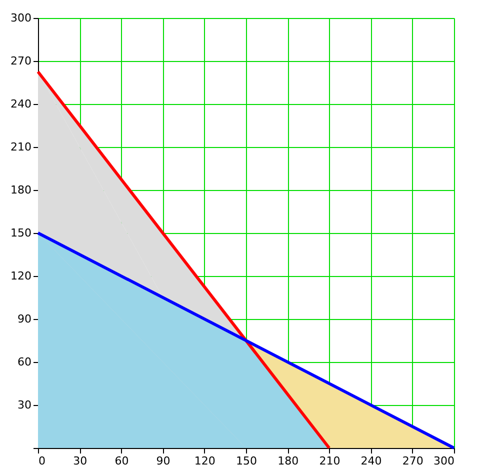 The width and height of the screenshot is (481, 469). I want to click on y-tick-label: 150, so click(21, 233).